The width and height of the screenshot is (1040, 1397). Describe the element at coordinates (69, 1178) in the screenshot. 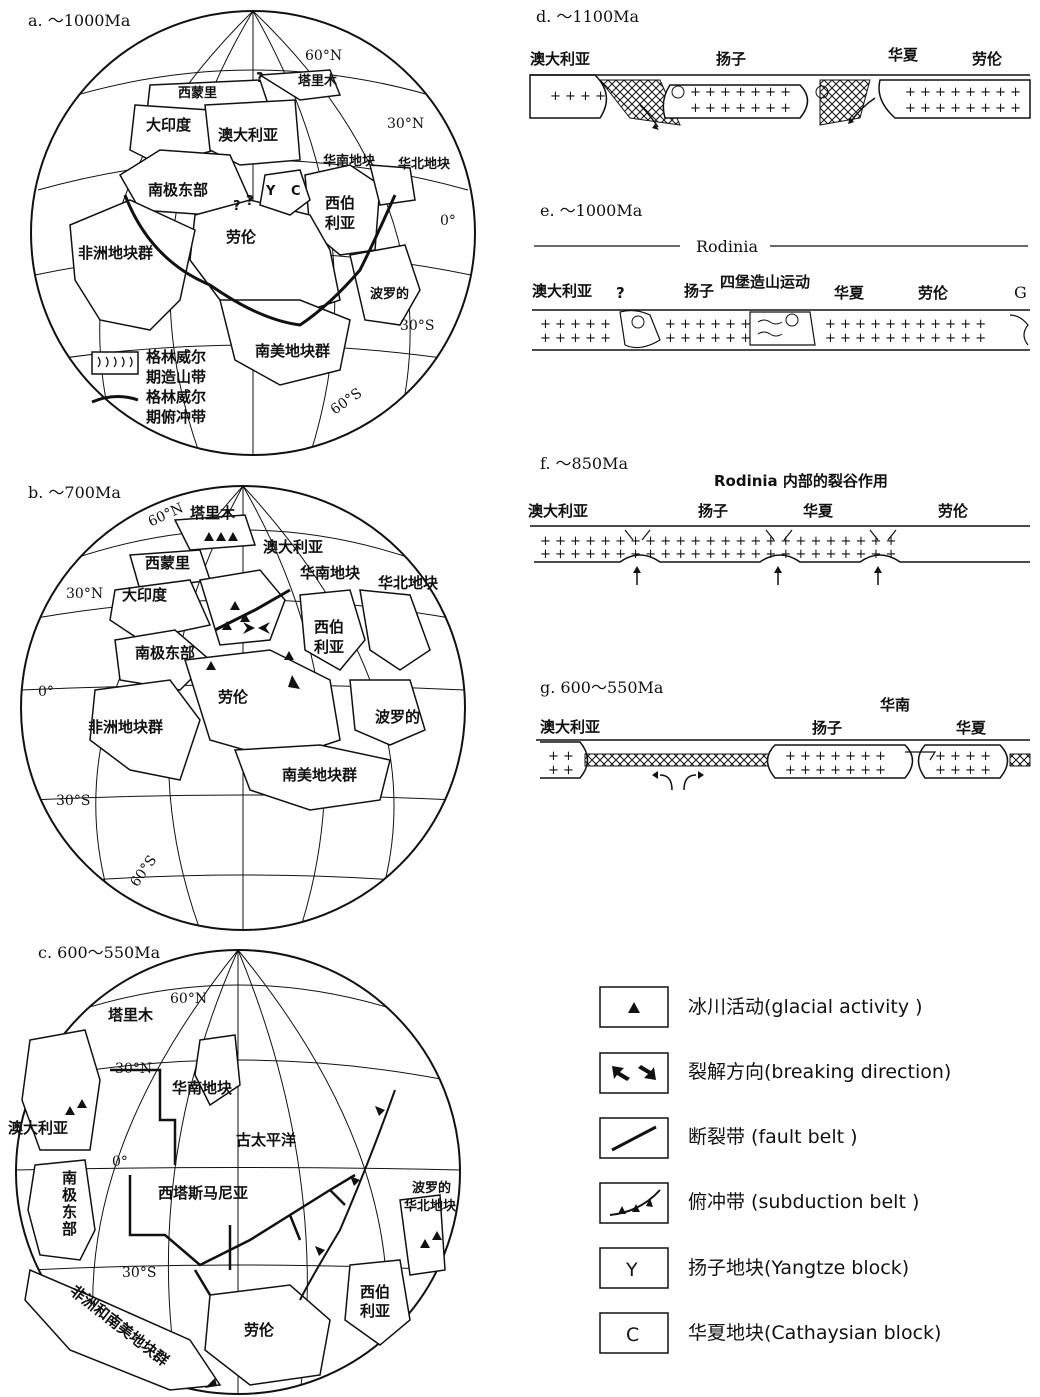

I see `label-nanji1-c: 南` at that location.